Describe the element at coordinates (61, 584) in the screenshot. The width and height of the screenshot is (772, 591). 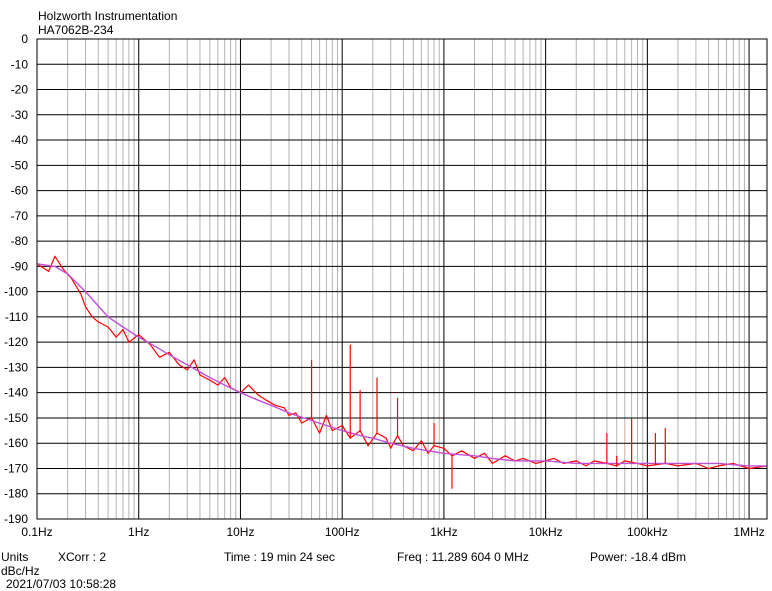
I see `timestamp: 2021/07/03 10:58:28` at that location.